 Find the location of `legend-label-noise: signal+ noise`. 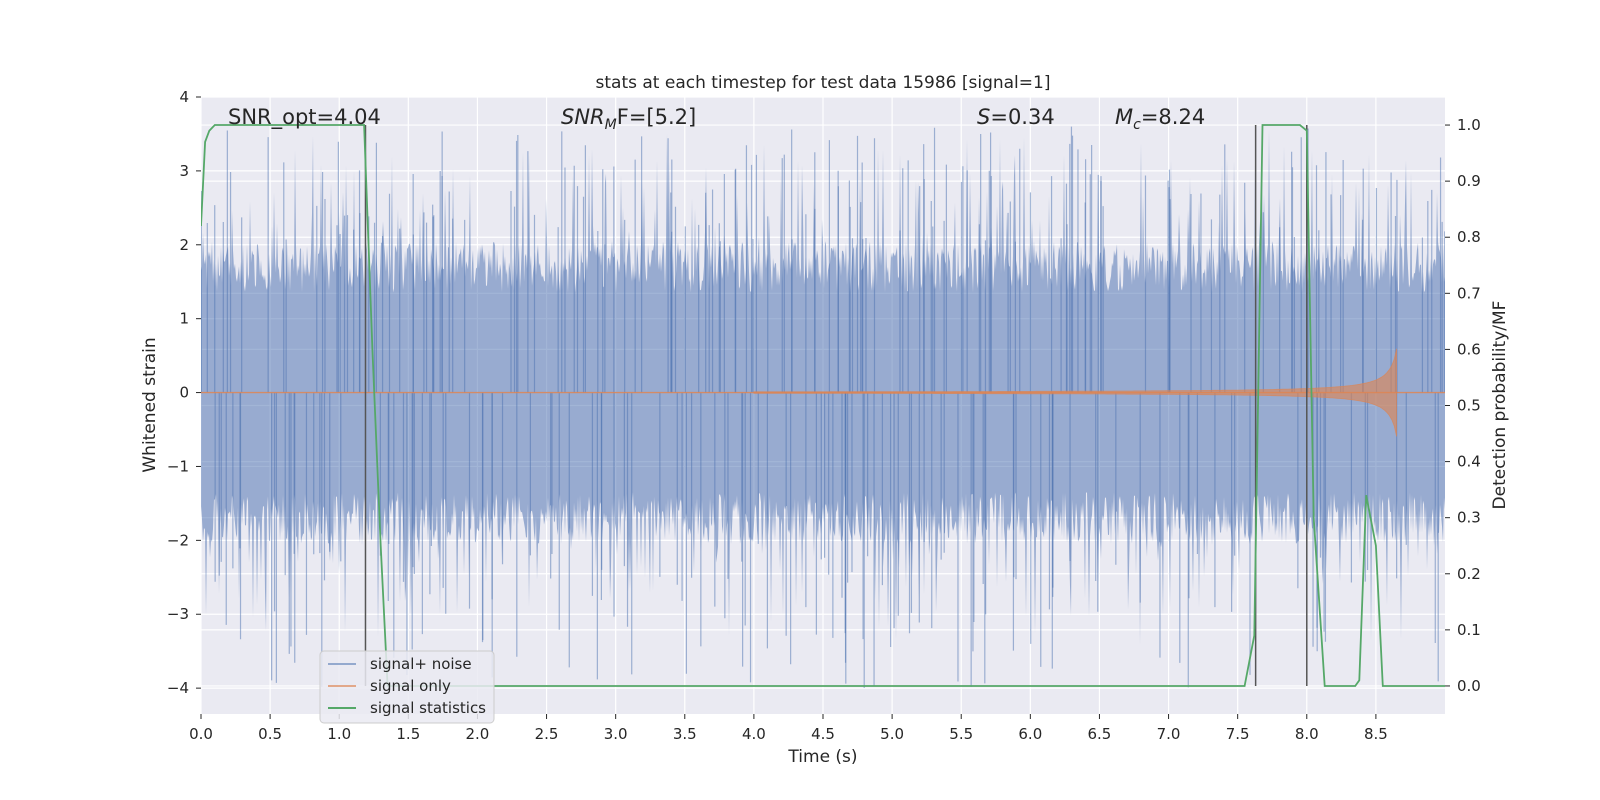

legend-label-noise: signal+ noise is located at coordinates (421, 664).